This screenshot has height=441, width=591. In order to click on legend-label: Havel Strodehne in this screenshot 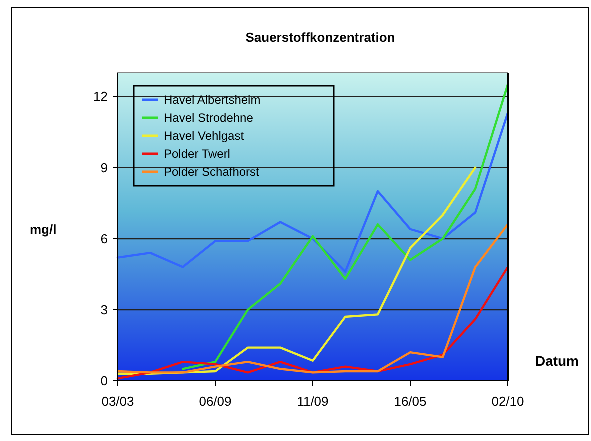, I will do `click(209, 118)`.